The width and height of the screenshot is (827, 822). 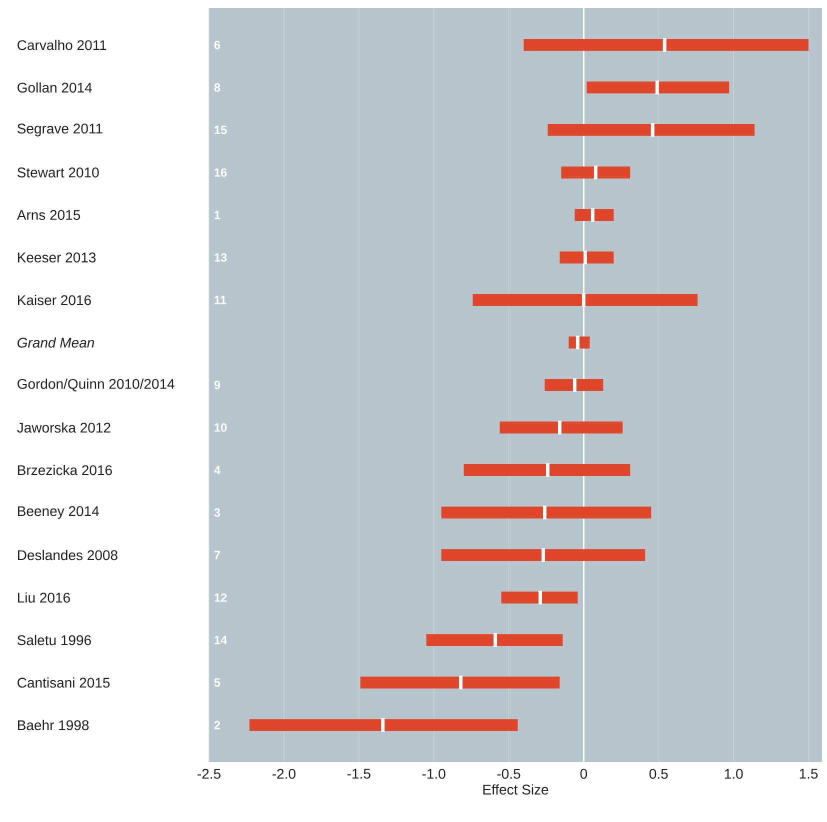 What do you see at coordinates (53, 725) in the screenshot?
I see `y-tick-label: Baehr 1998` at bounding box center [53, 725].